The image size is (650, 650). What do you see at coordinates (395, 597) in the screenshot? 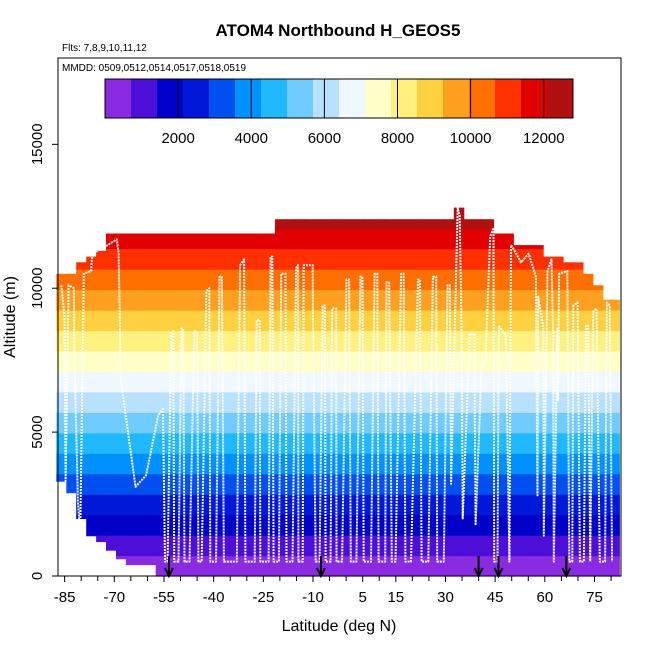
I see `x-tick-label: 15` at bounding box center [395, 597].